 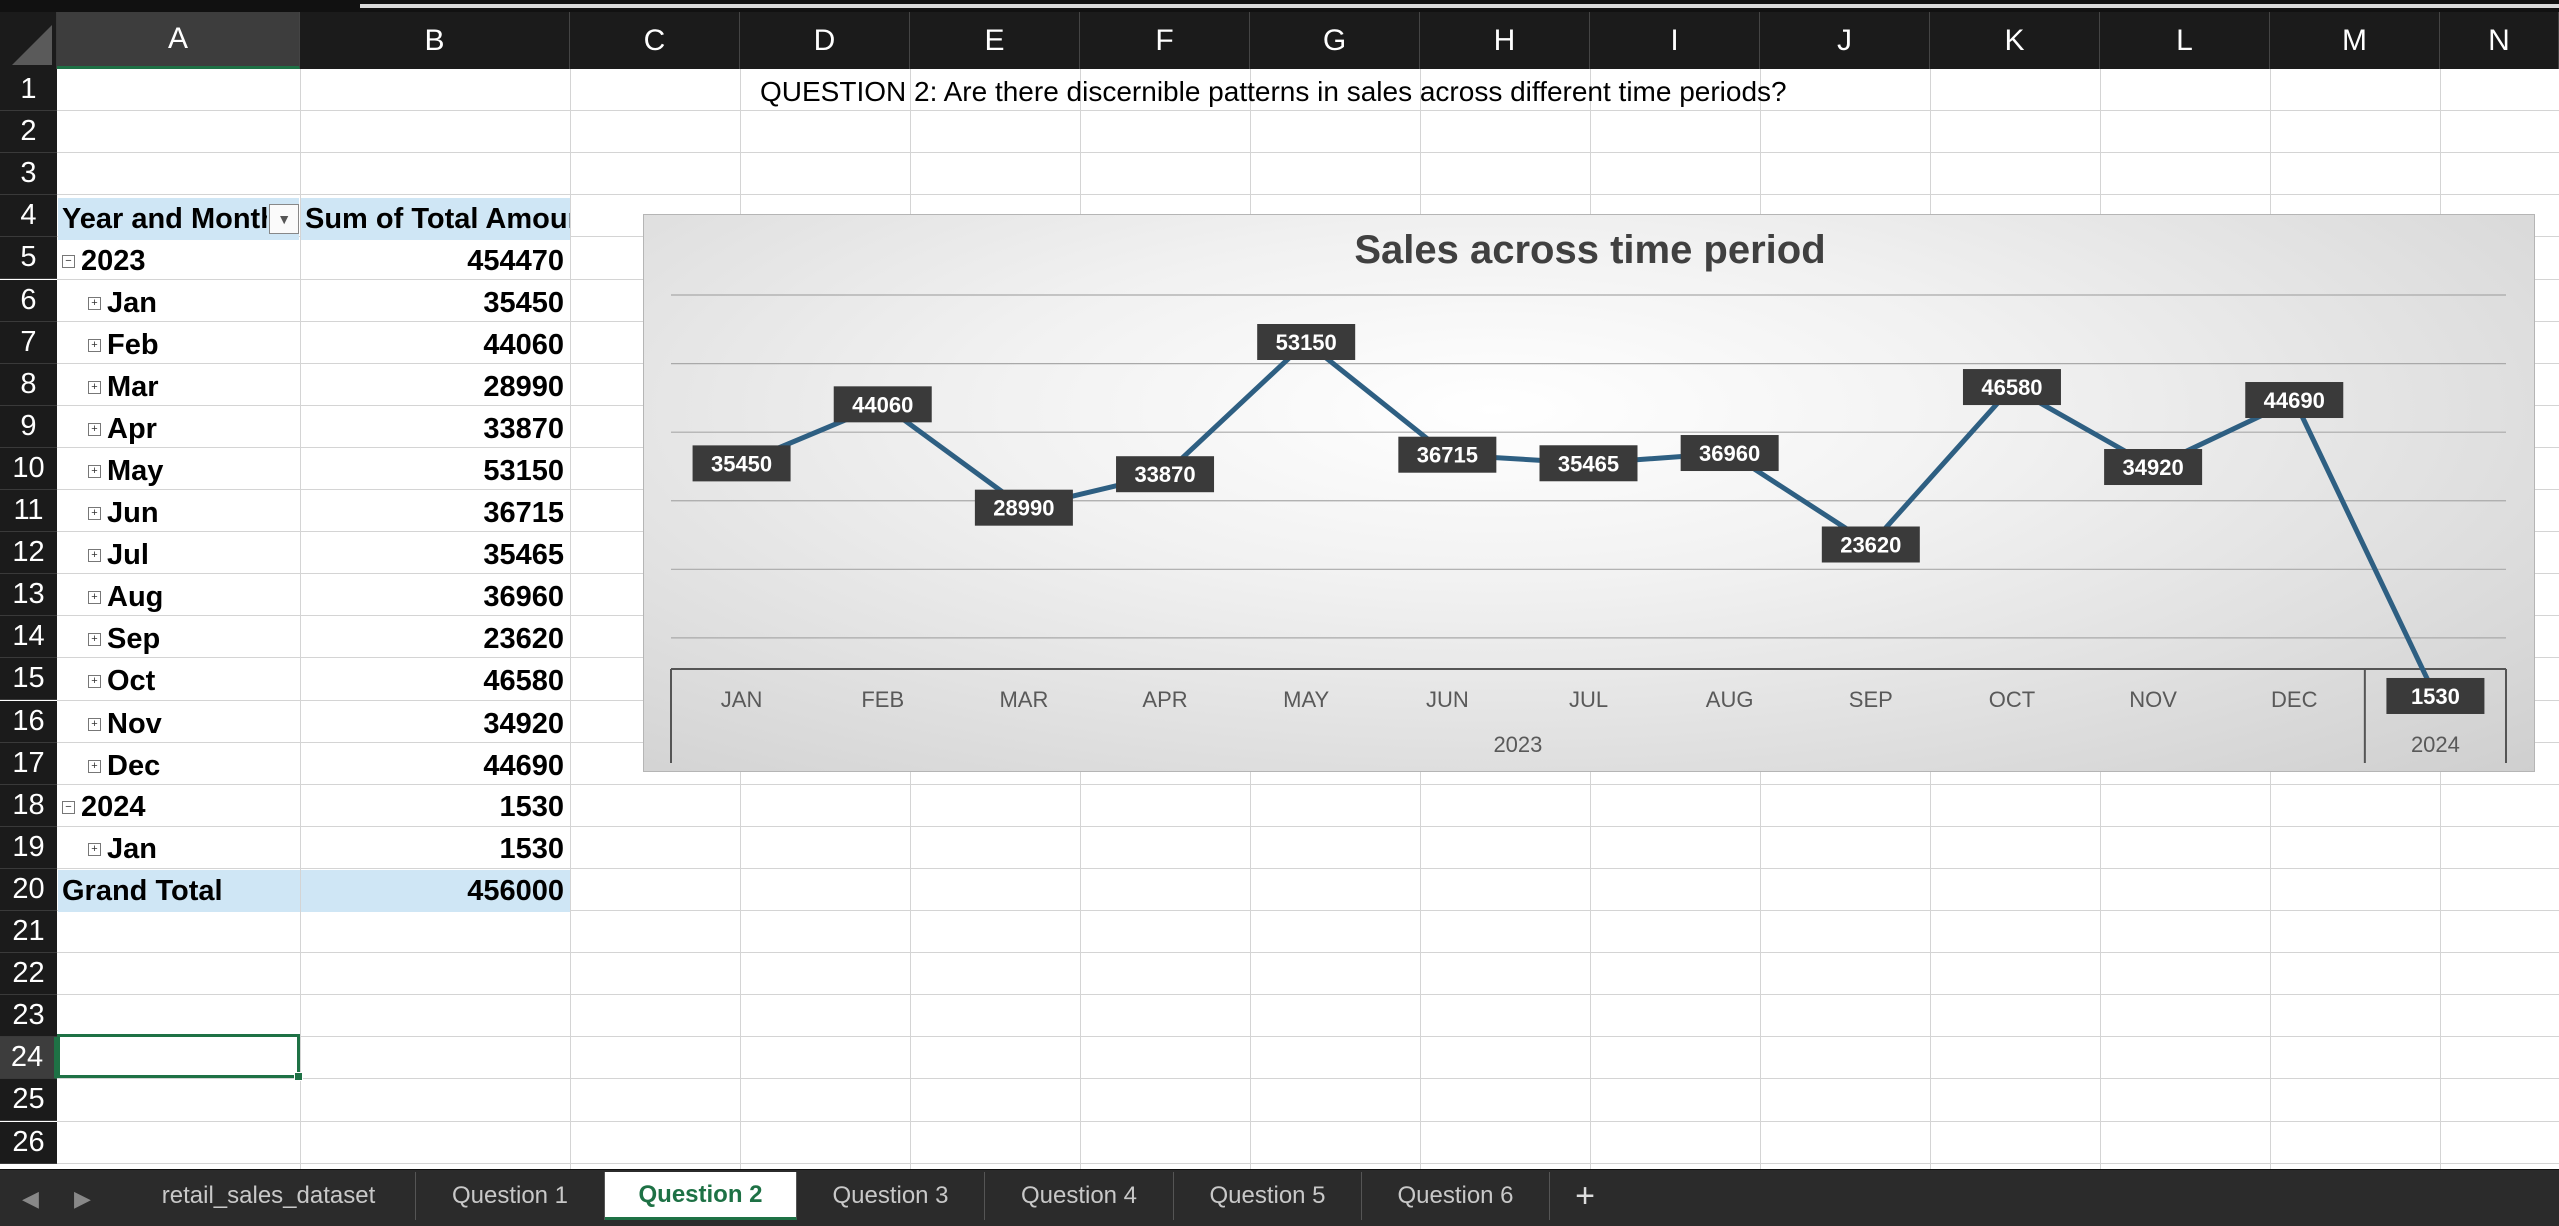 What do you see at coordinates (28, 174) in the screenshot?
I see `row-header-3: 3` at bounding box center [28, 174].